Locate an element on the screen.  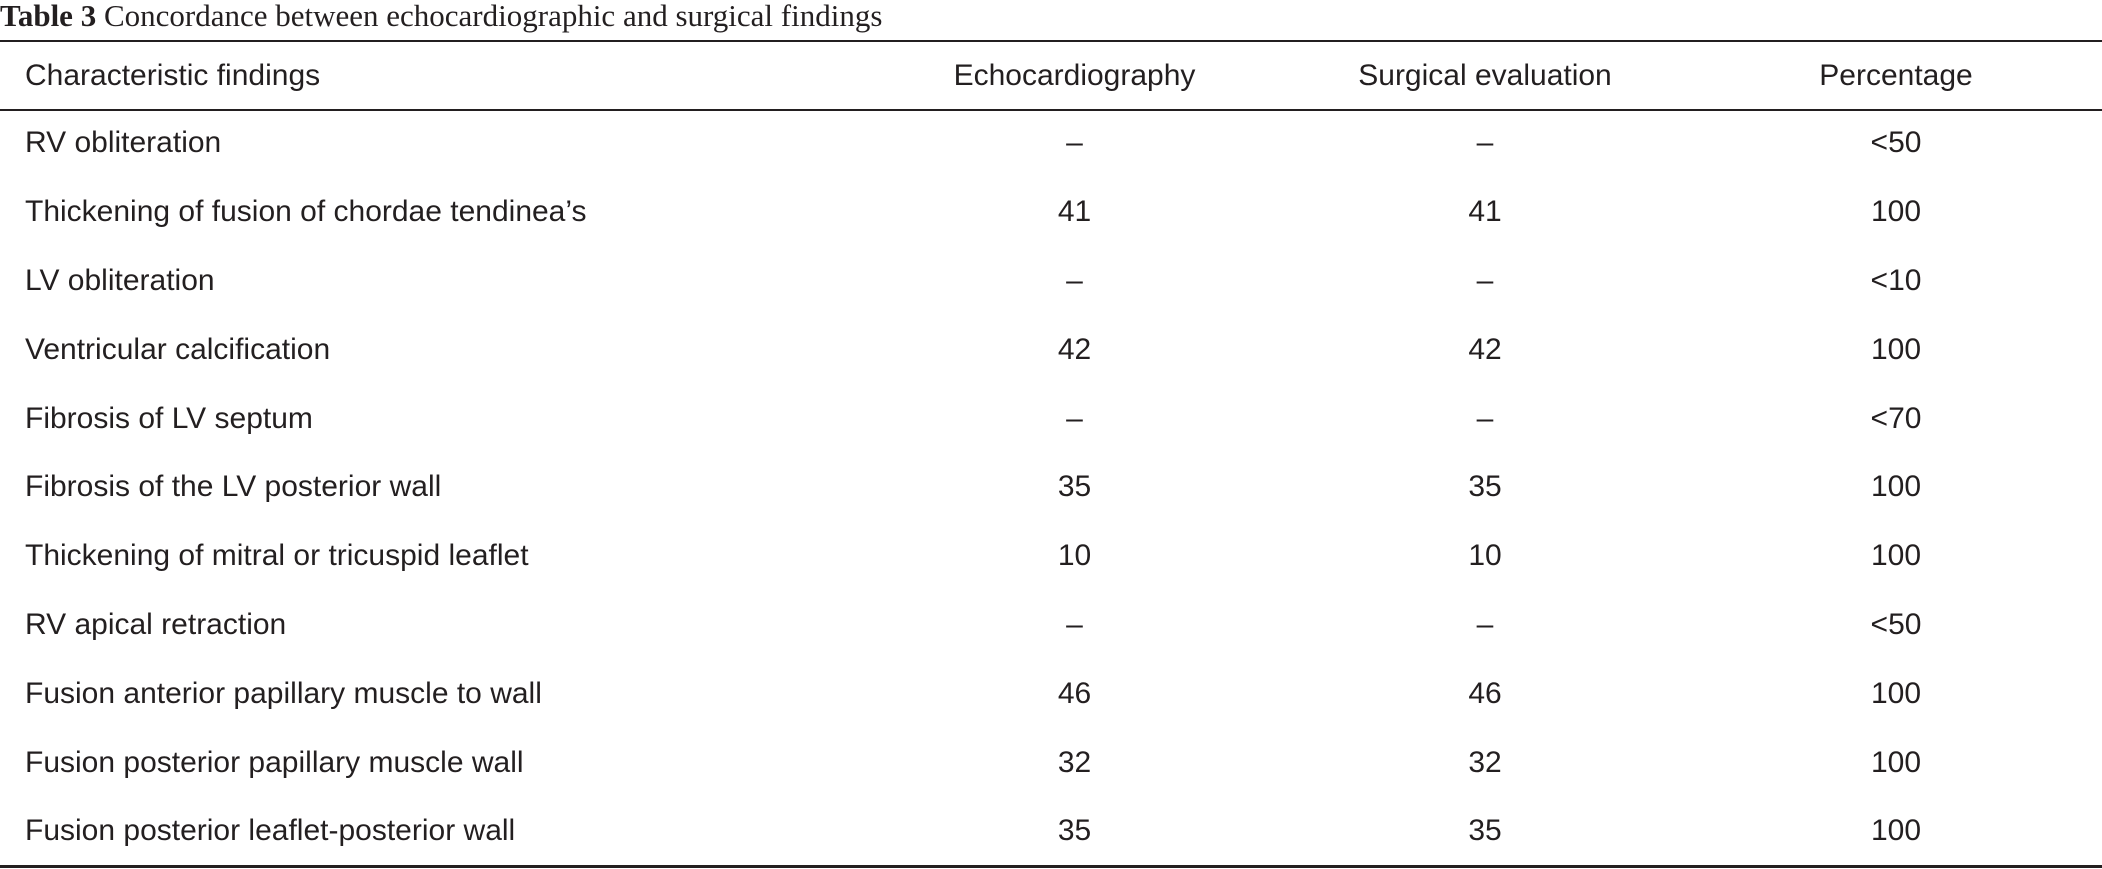
cell-echocardiography: 32 is located at coordinates (1074, 762).